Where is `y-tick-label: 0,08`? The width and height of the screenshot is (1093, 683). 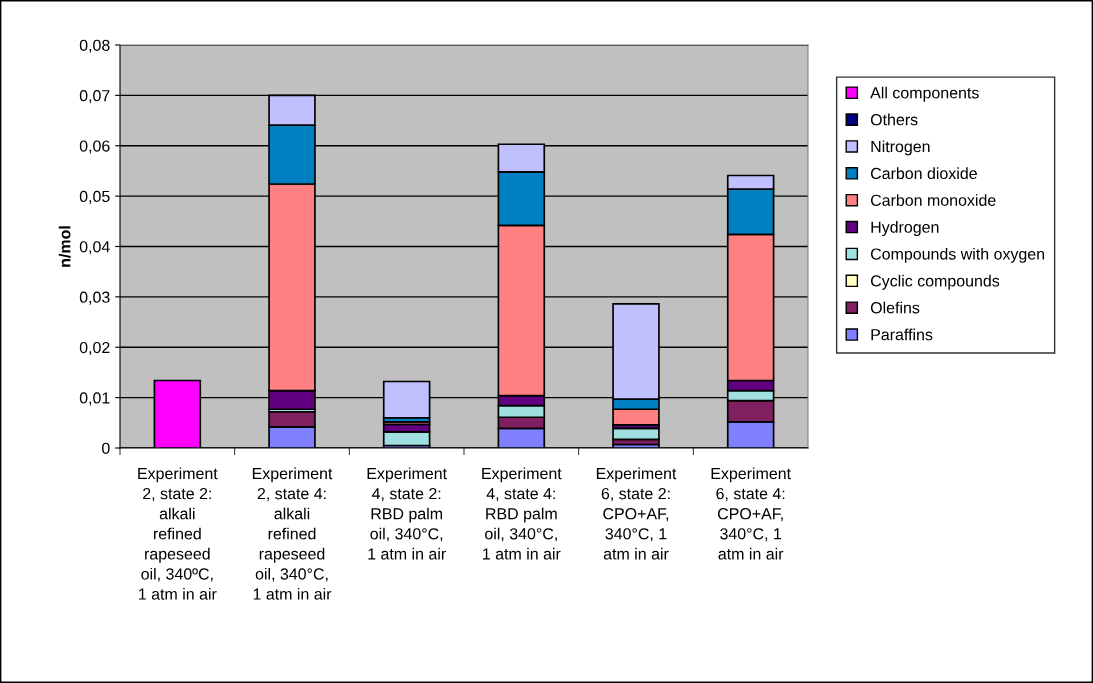
y-tick-label: 0,08 is located at coordinates (94, 46).